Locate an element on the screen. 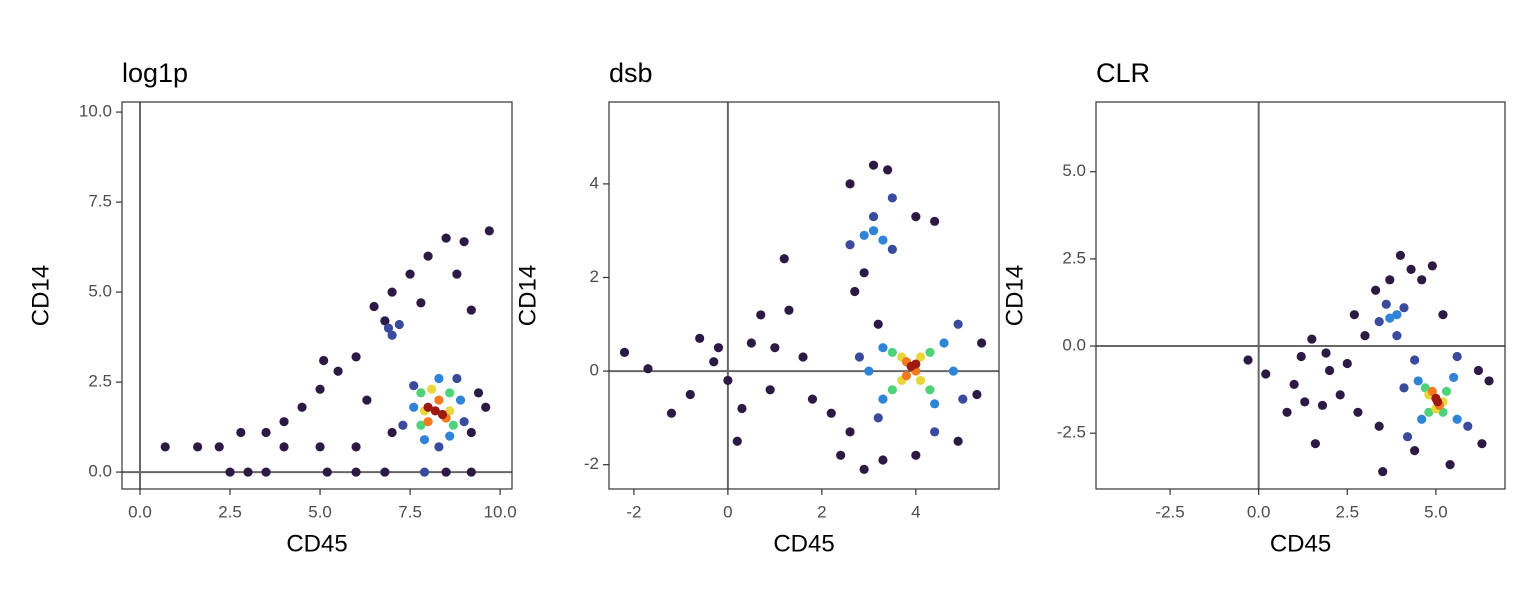 Image resolution: width=1536 pixels, height=614 pixels. y-tick-label: 4 is located at coordinates (594, 182).